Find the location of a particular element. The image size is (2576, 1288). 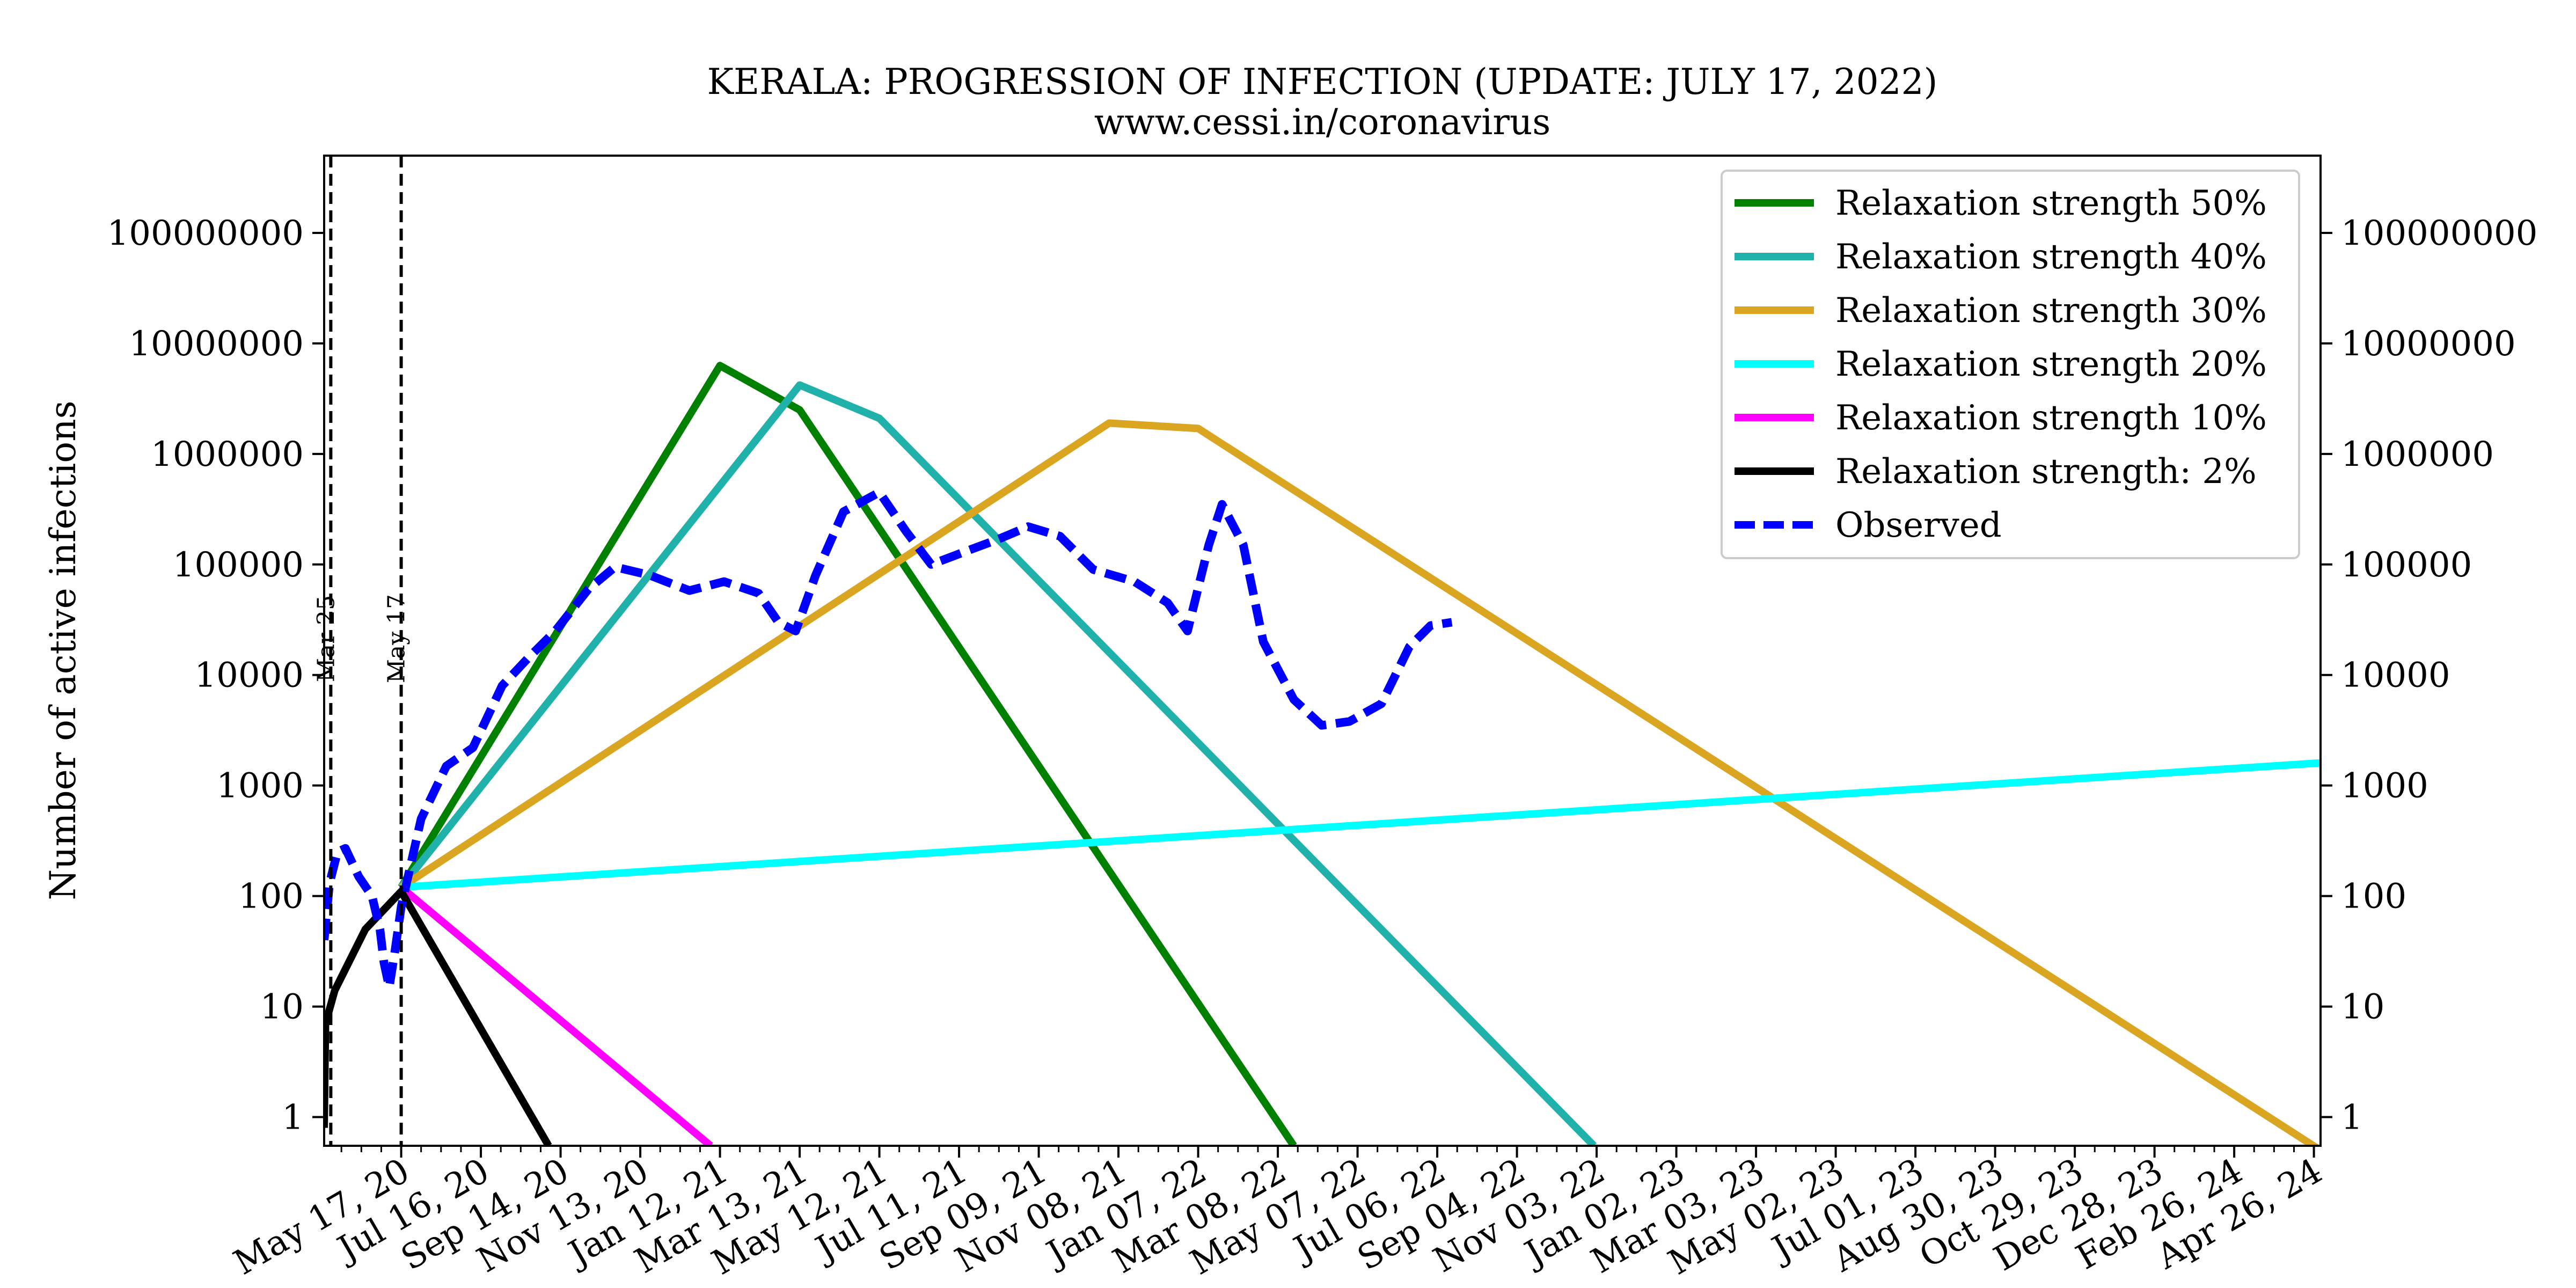

legend-label: Relaxation strength: 2% is located at coordinates (2046, 472).